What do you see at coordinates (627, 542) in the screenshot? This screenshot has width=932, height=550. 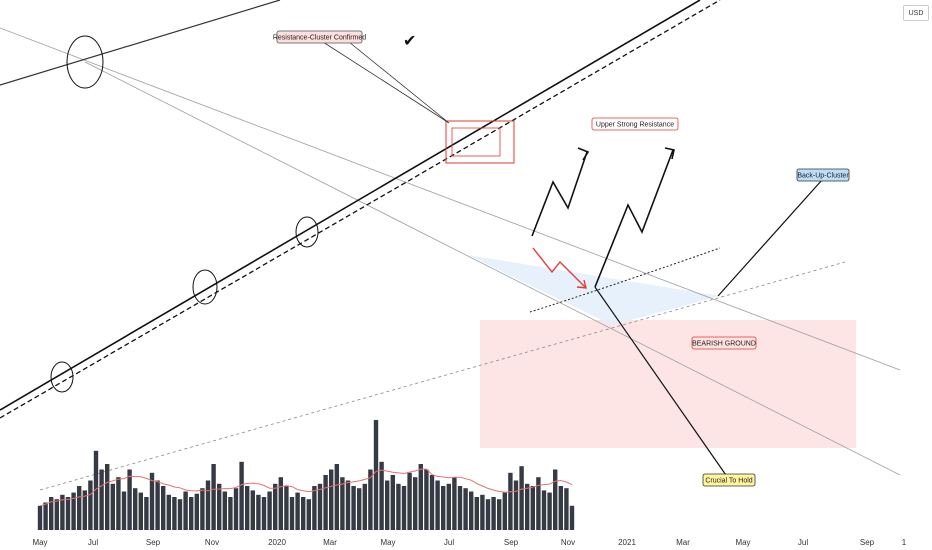 I see `x-tick-label: 2021` at bounding box center [627, 542].